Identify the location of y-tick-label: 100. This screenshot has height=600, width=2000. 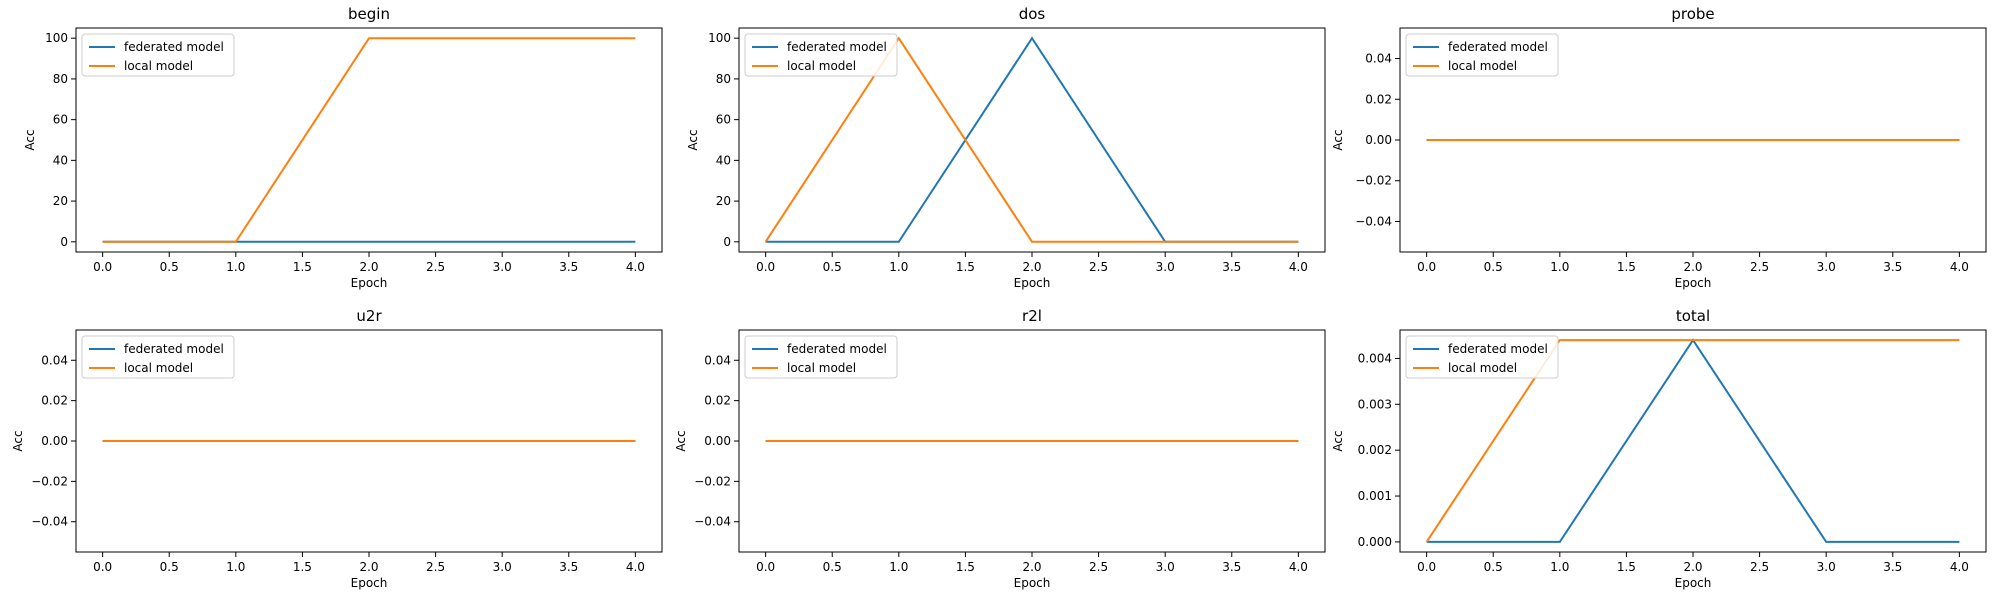
(56, 38).